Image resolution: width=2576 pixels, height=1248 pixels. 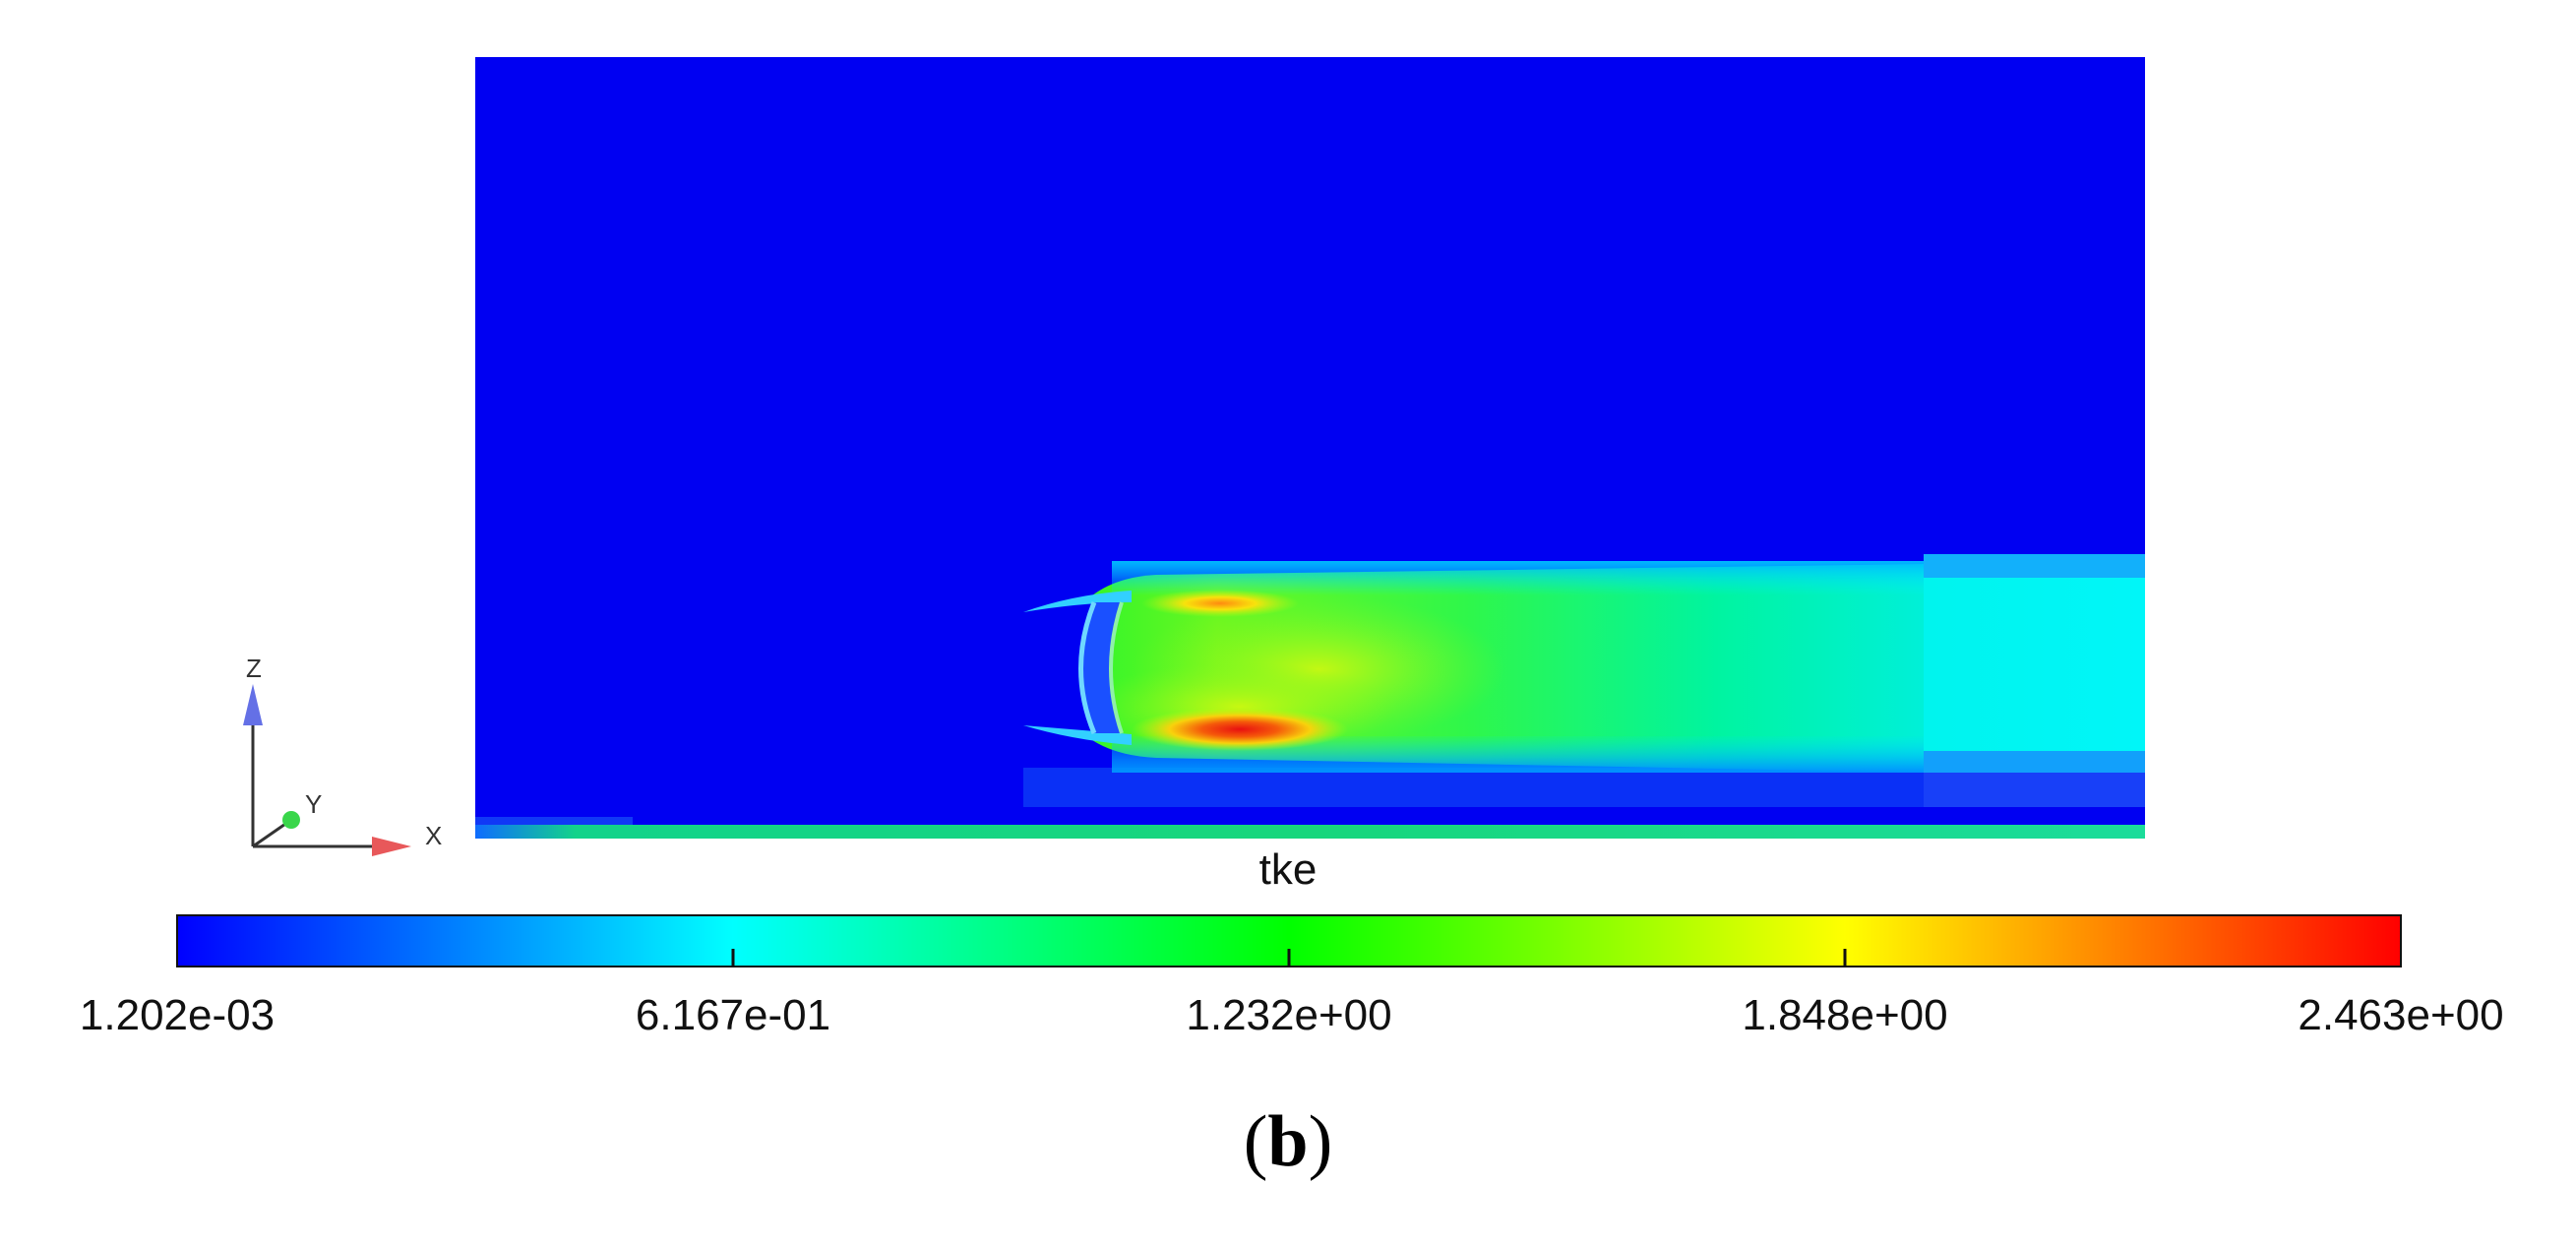 What do you see at coordinates (1288, 1015) in the screenshot?
I see `colorbar-tick-label: 1.232e+00` at bounding box center [1288, 1015].